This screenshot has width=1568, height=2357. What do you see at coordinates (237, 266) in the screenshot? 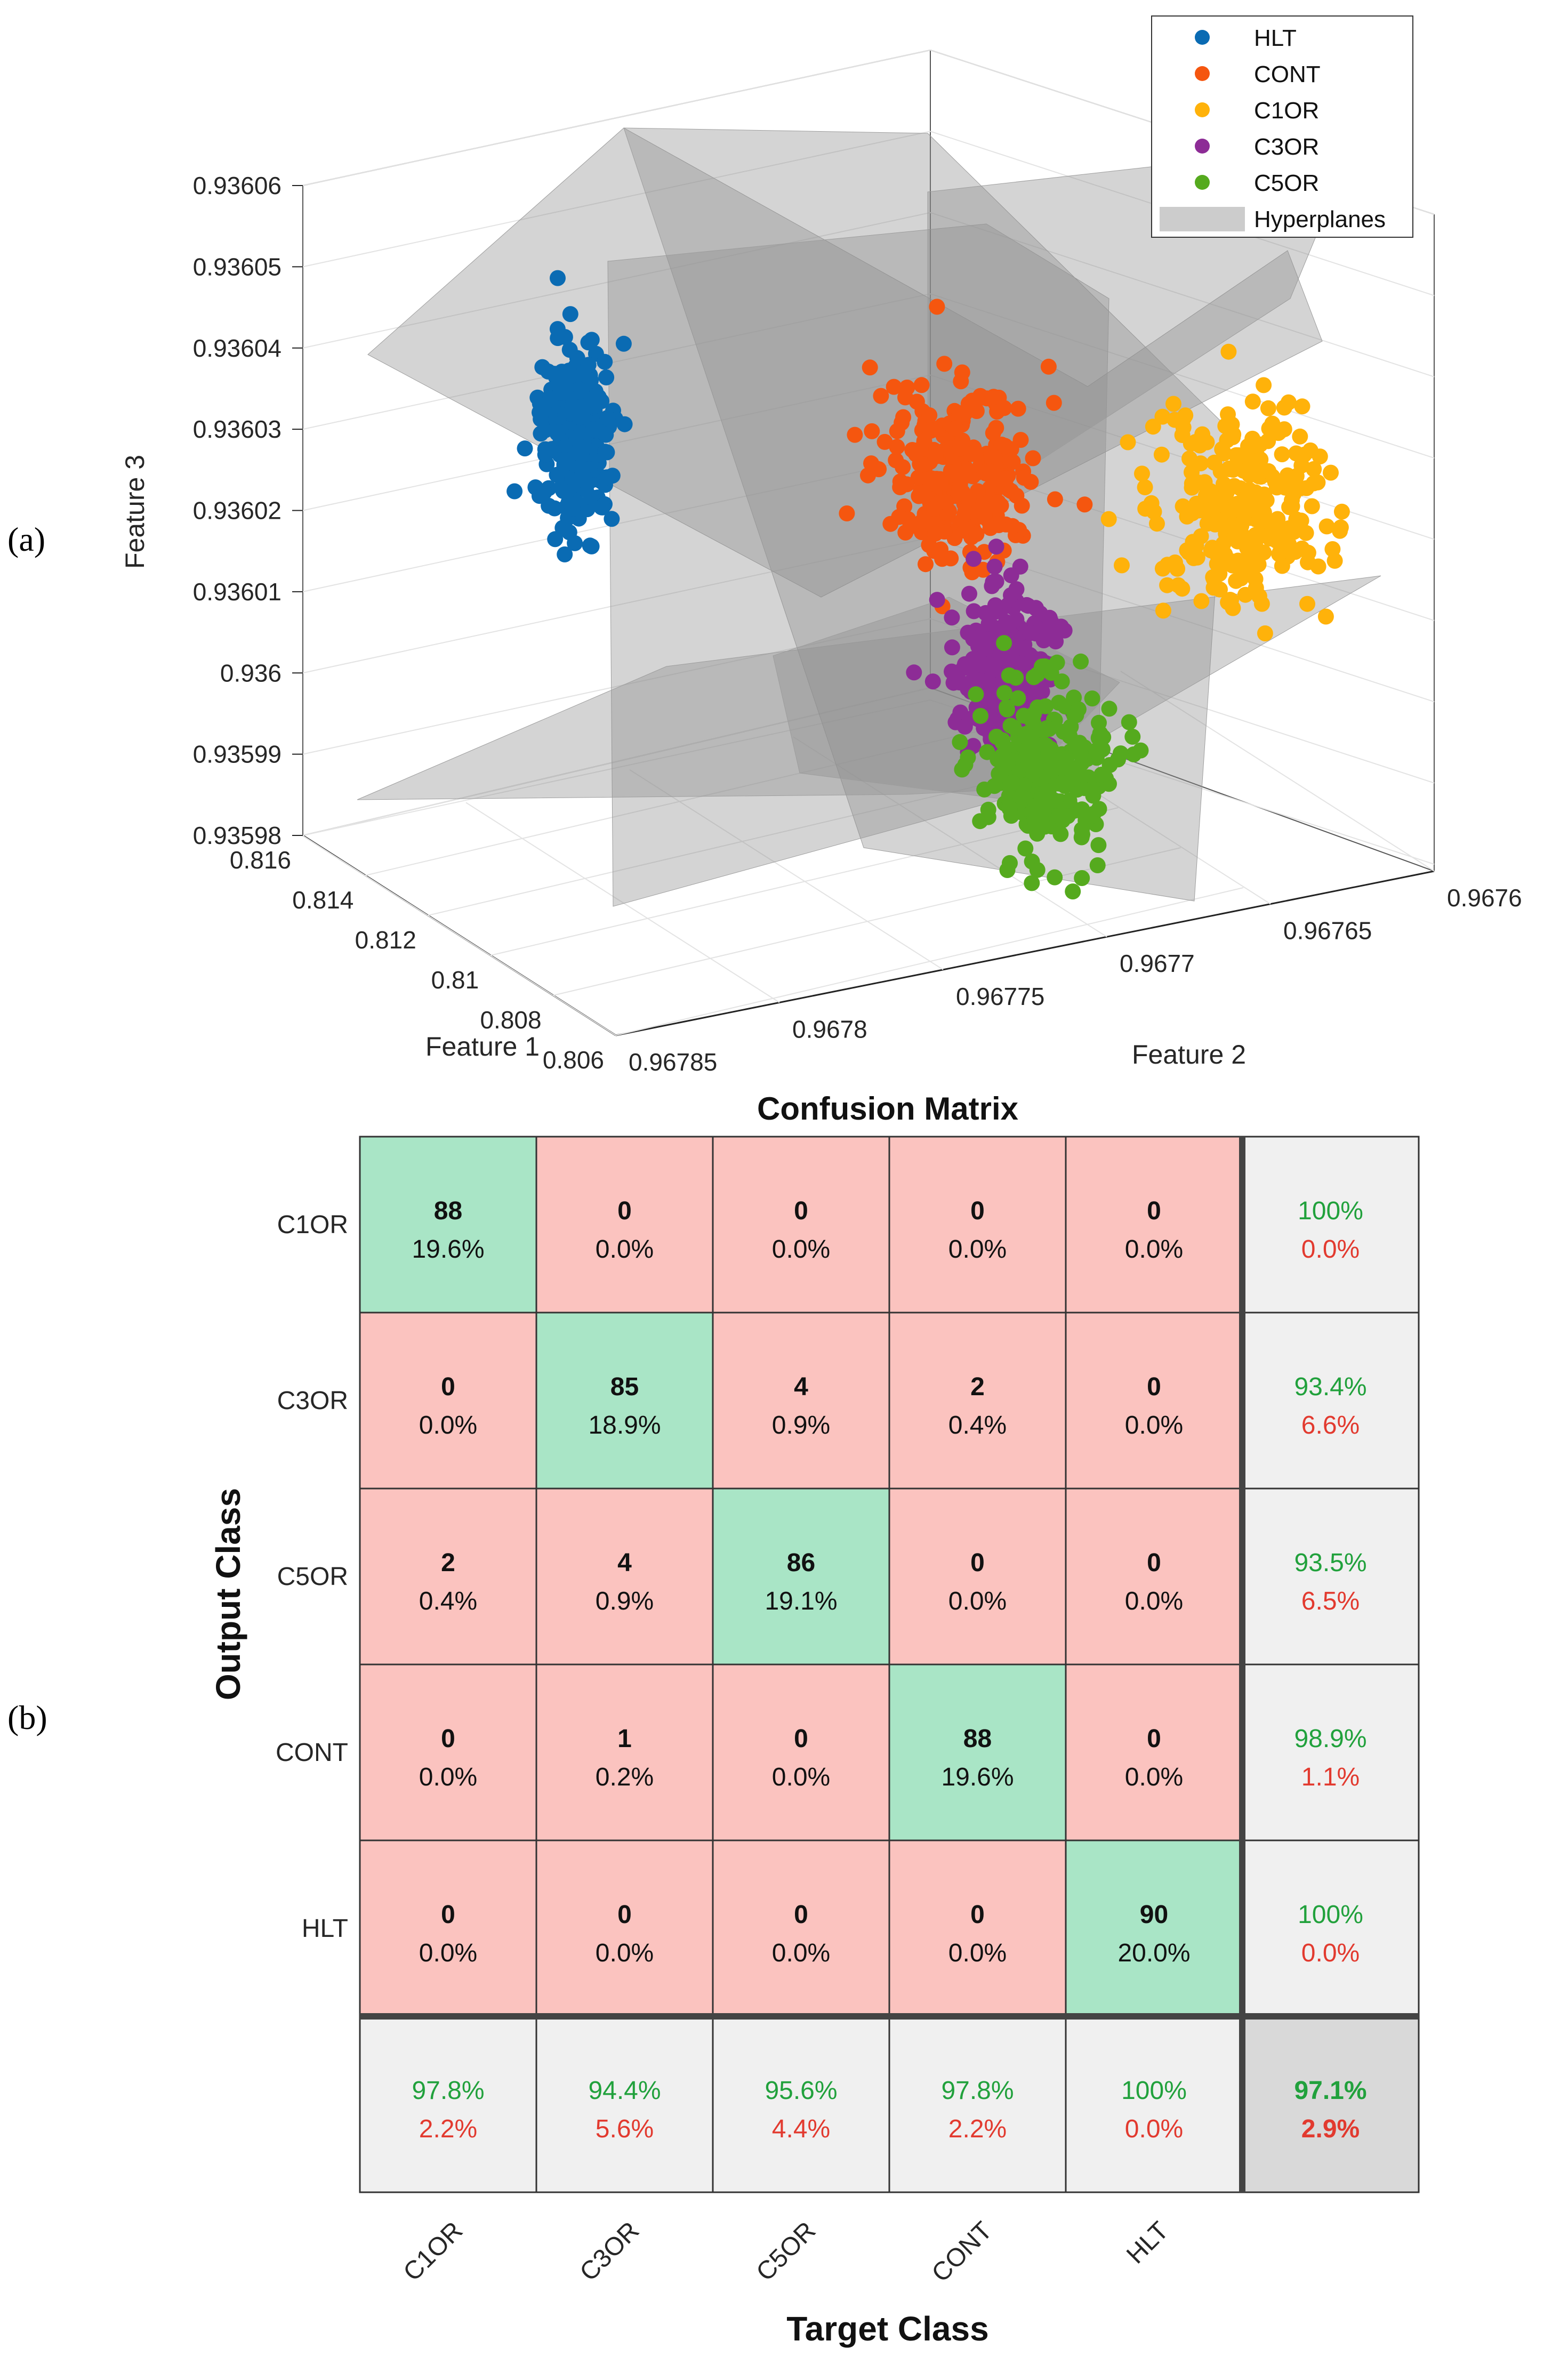
I see `z-tick-label: 0.93605` at bounding box center [237, 266].